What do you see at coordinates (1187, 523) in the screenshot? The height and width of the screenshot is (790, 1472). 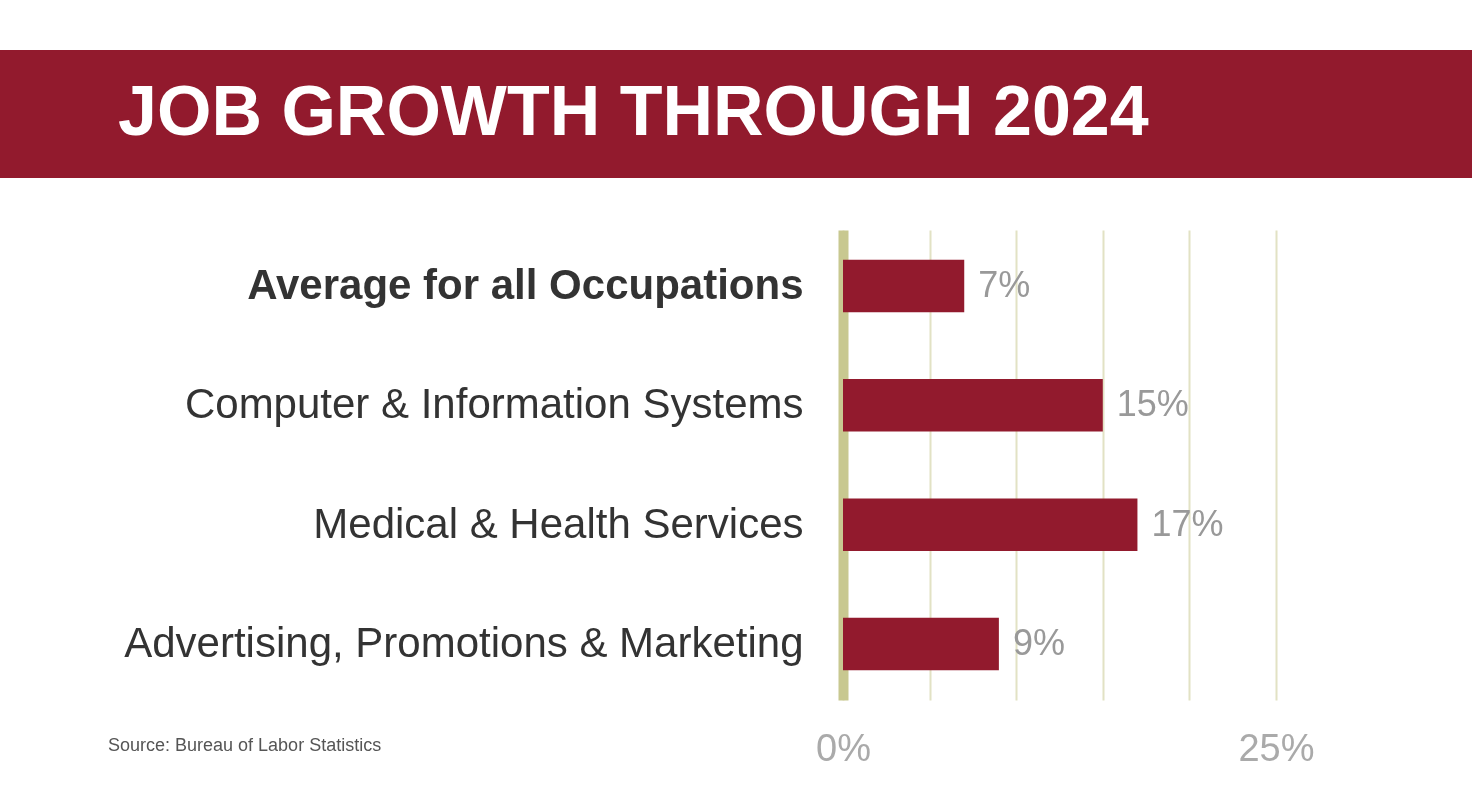 I see `data-label: 17%` at bounding box center [1187, 523].